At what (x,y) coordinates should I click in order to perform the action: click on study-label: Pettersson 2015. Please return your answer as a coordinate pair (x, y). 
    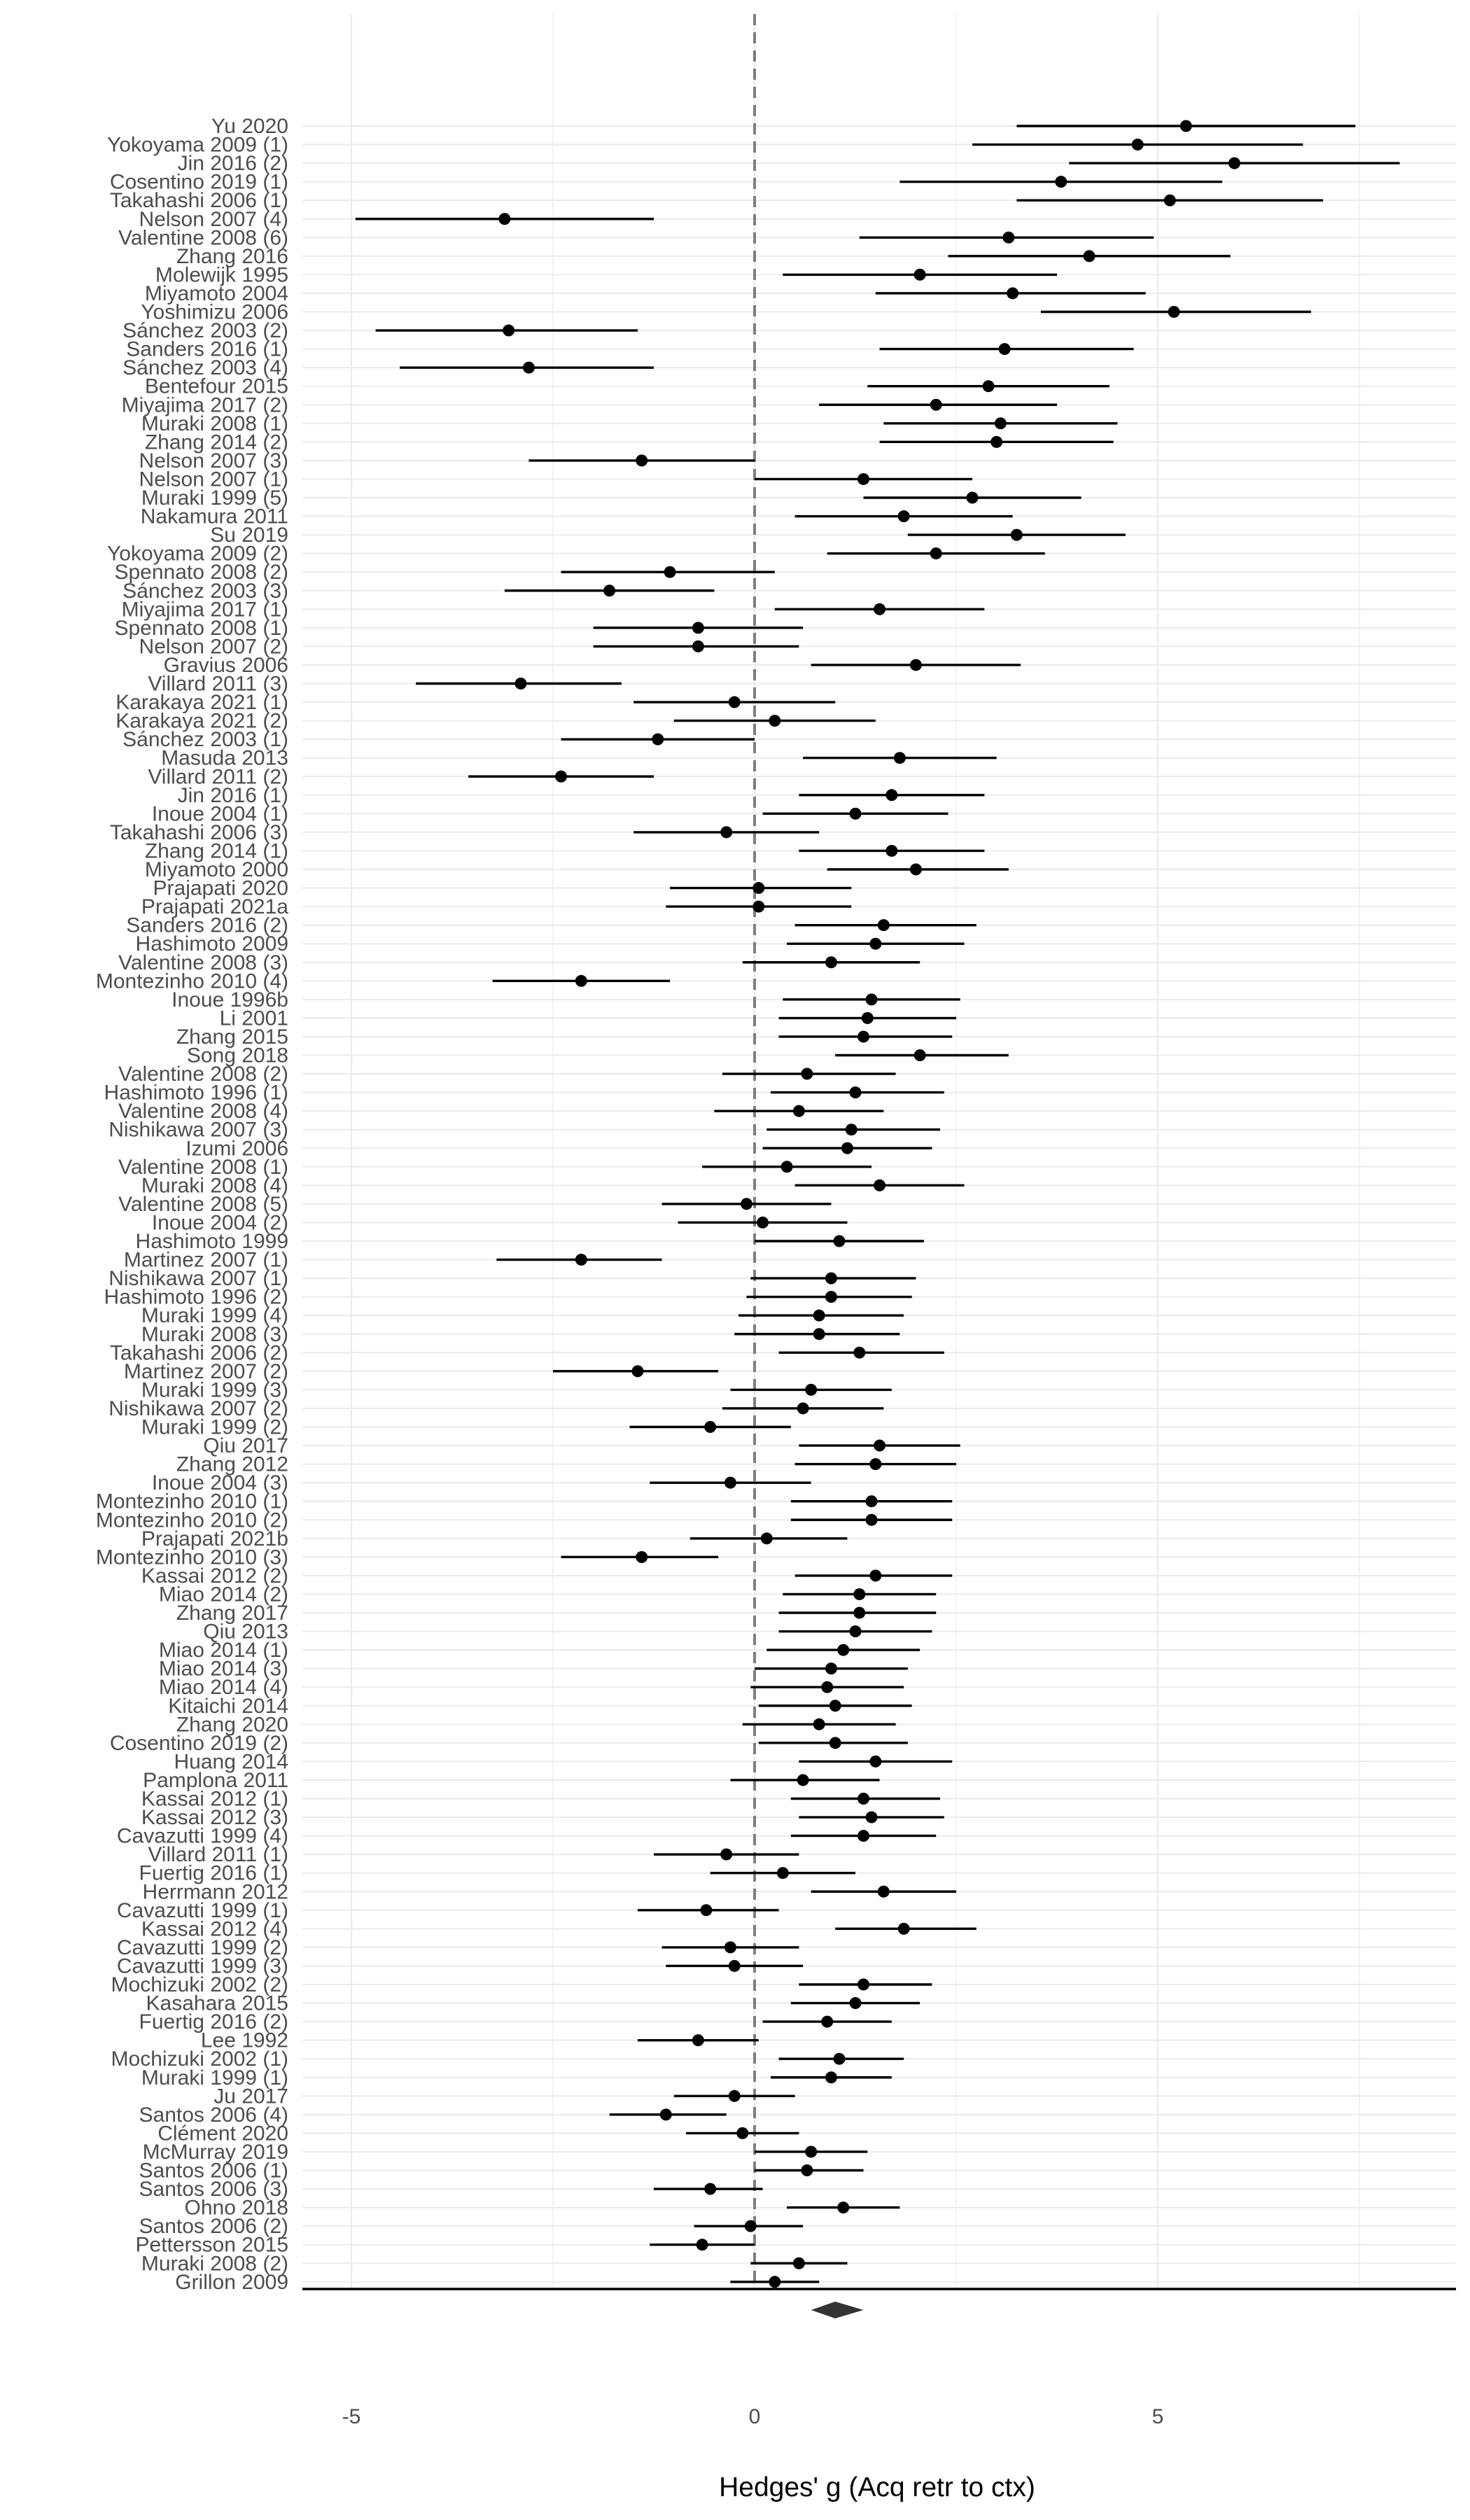
    Looking at the image, I should click on (212, 2245).